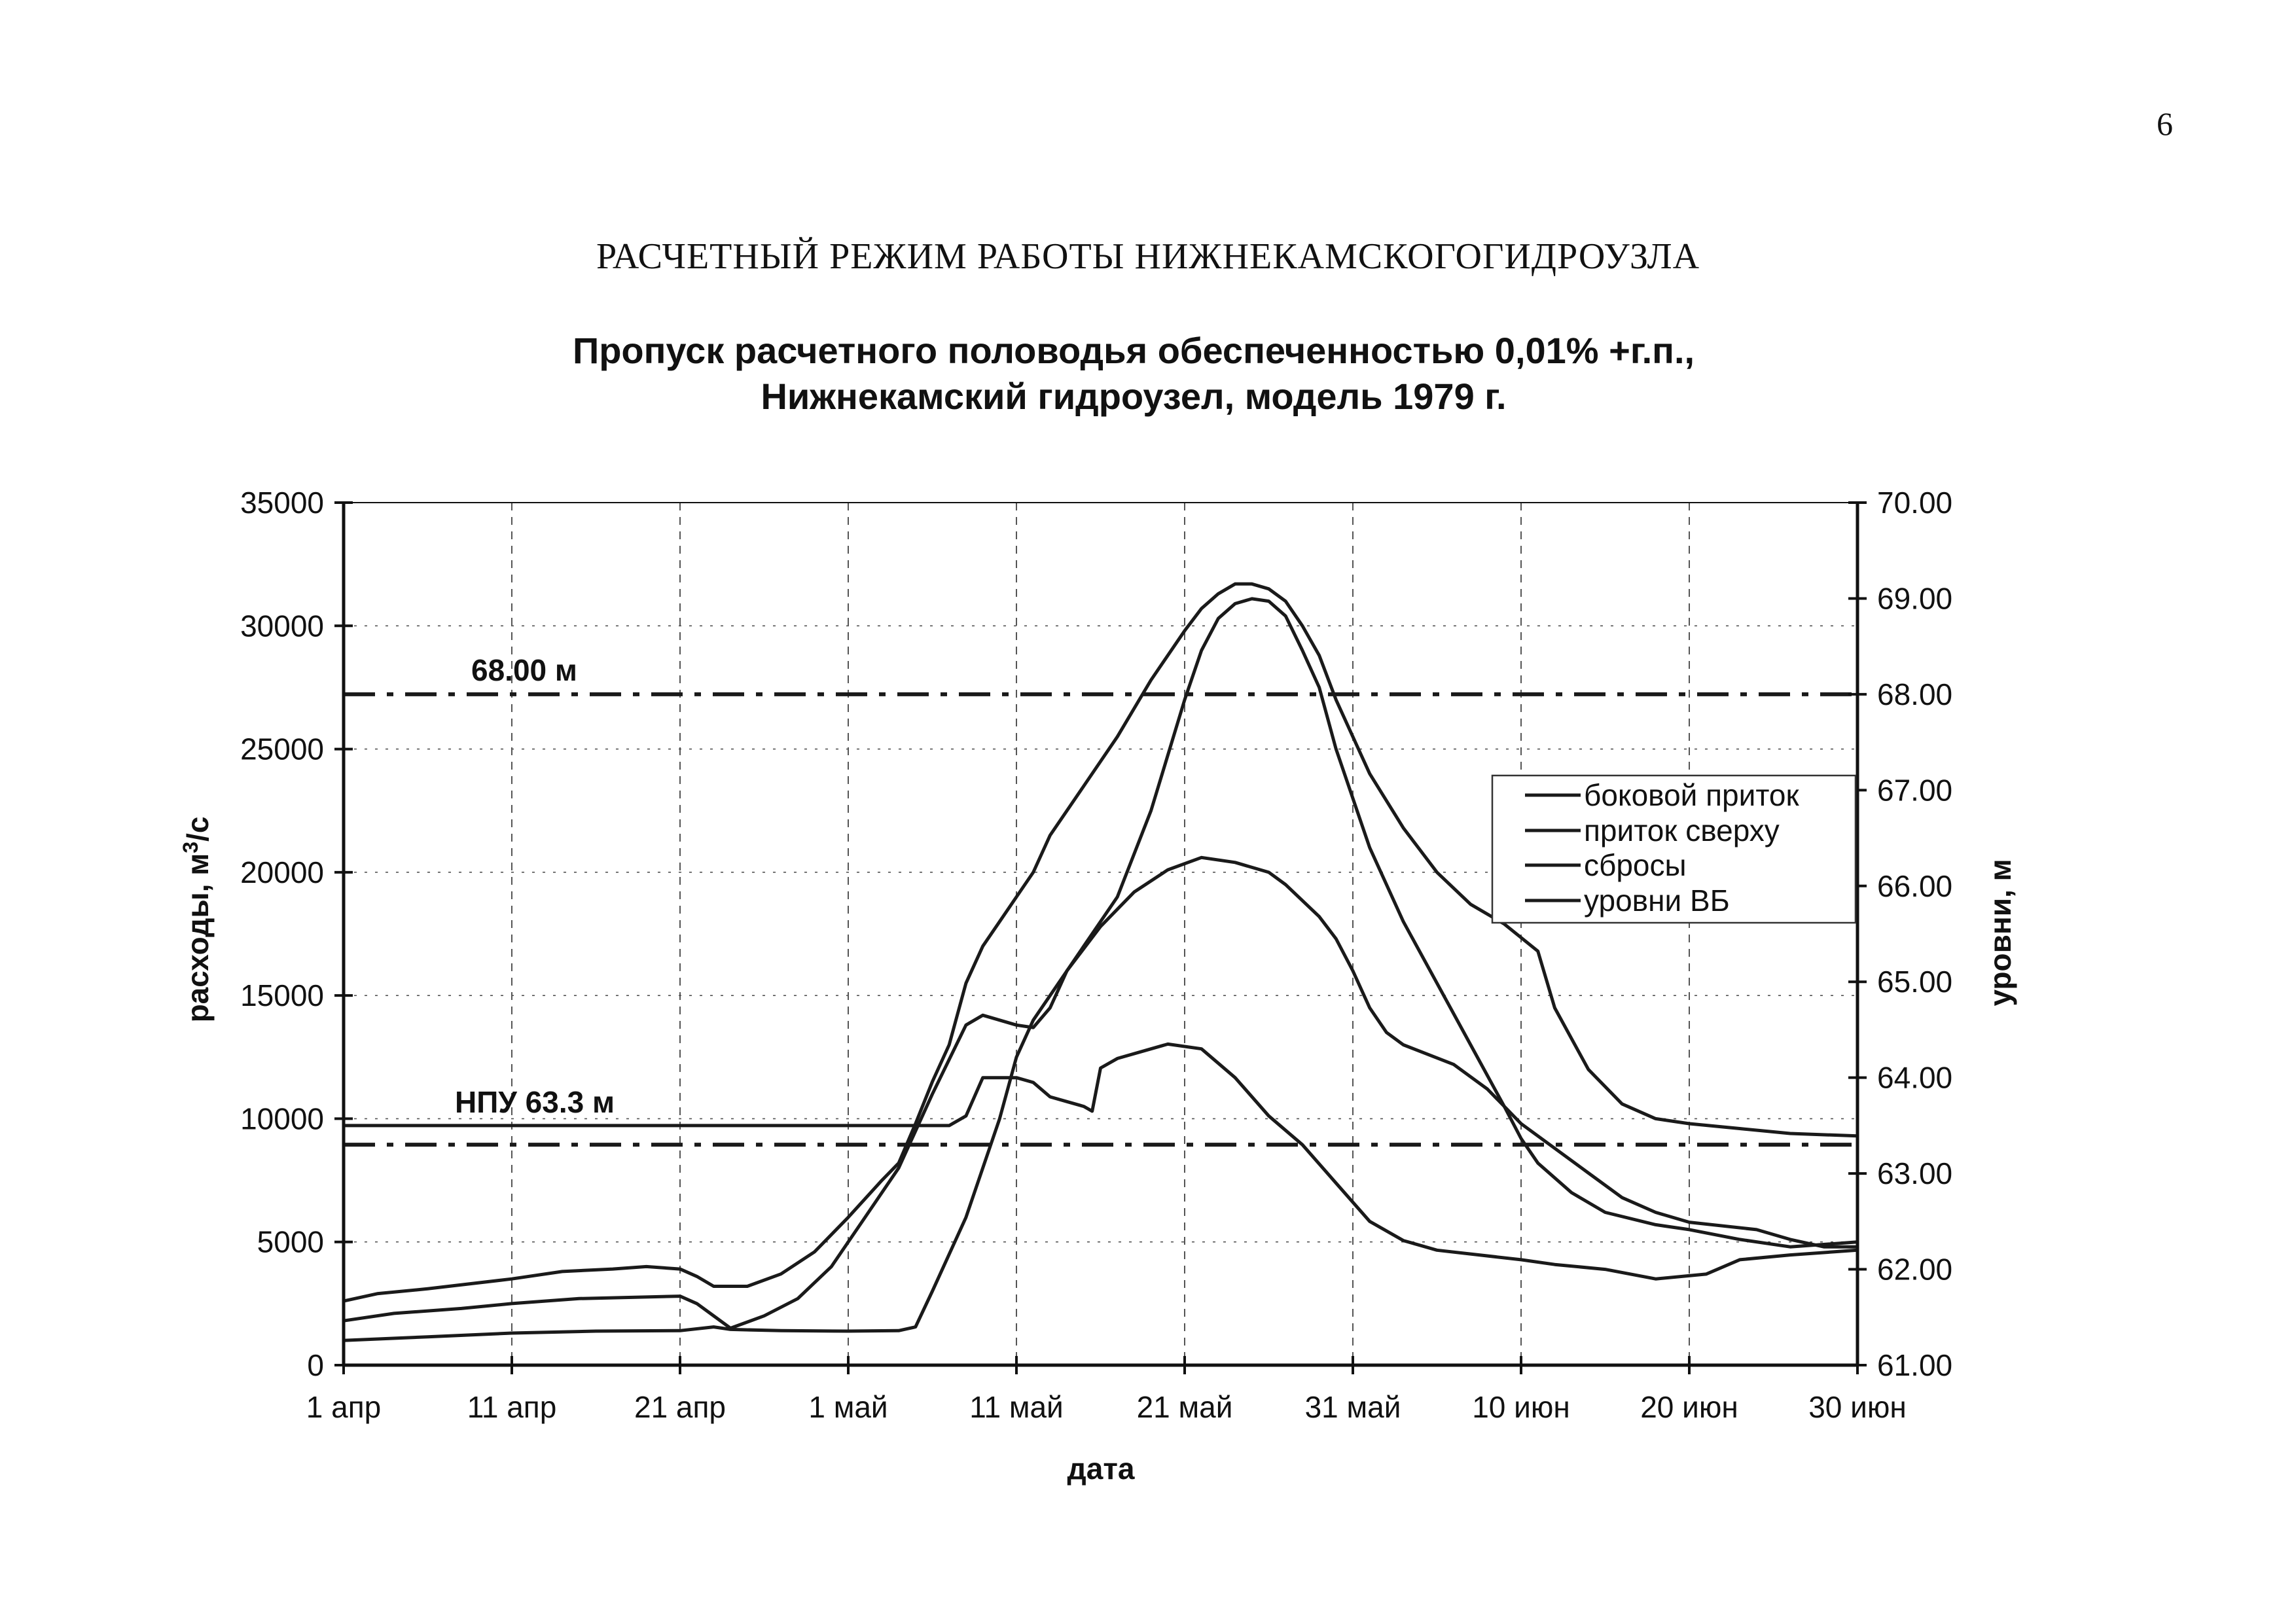  I want to click on x-tick-label: 11 апр, so click(512, 1407).